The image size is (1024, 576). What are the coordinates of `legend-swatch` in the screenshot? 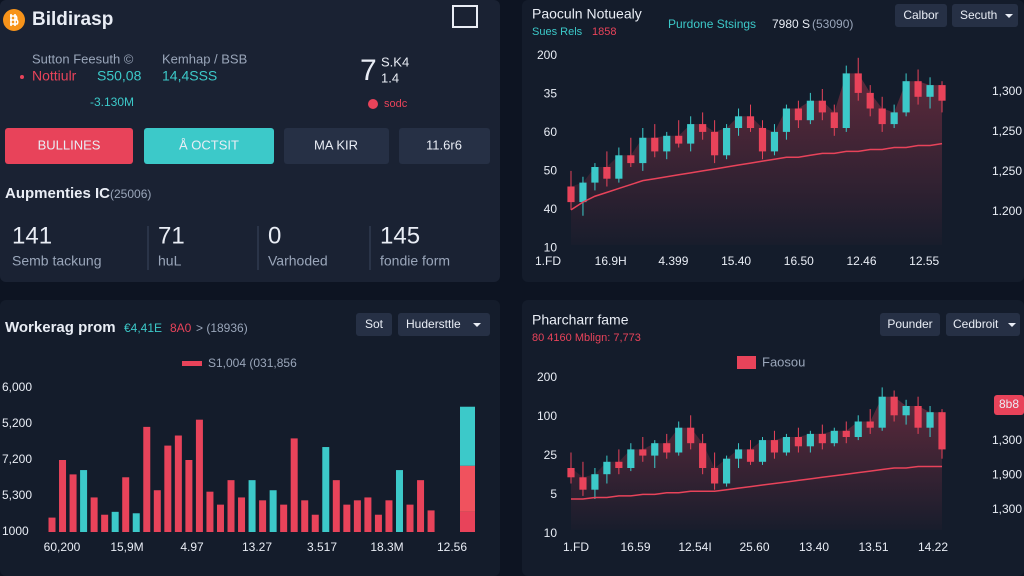 It's located at (746, 362).